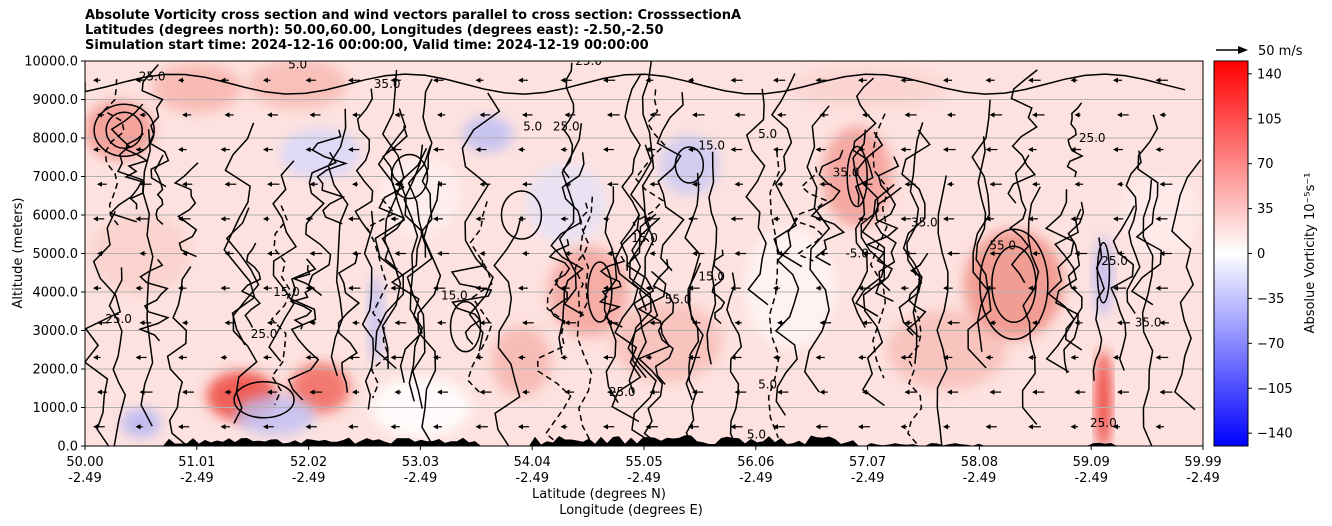 This screenshot has width=1332, height=526. What do you see at coordinates (1091, 462) in the screenshot?
I see `x-tick-label-latitude: 59.09` at bounding box center [1091, 462].